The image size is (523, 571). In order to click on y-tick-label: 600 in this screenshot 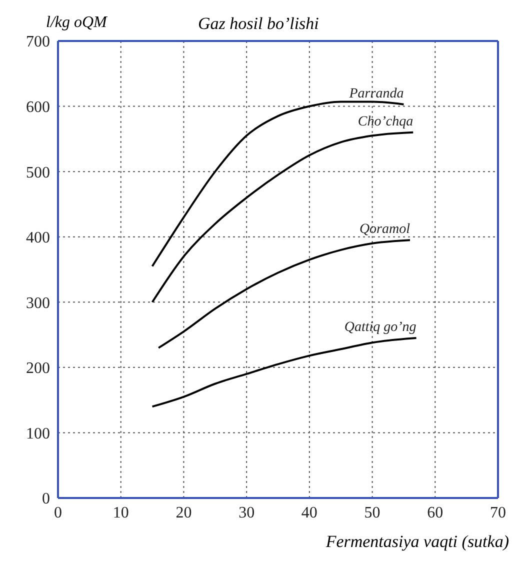, I will do `click(38, 107)`.